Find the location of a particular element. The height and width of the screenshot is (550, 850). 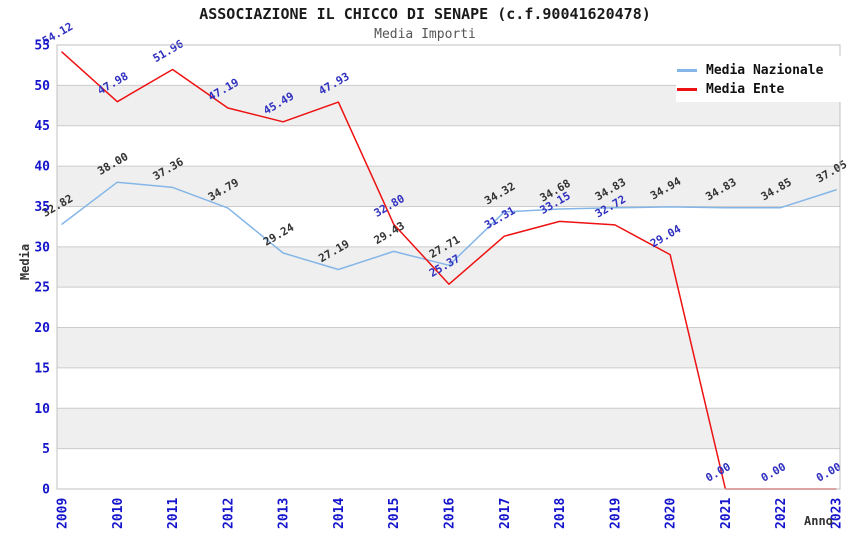

x-tick-label: 2011 is located at coordinates (173, 513).